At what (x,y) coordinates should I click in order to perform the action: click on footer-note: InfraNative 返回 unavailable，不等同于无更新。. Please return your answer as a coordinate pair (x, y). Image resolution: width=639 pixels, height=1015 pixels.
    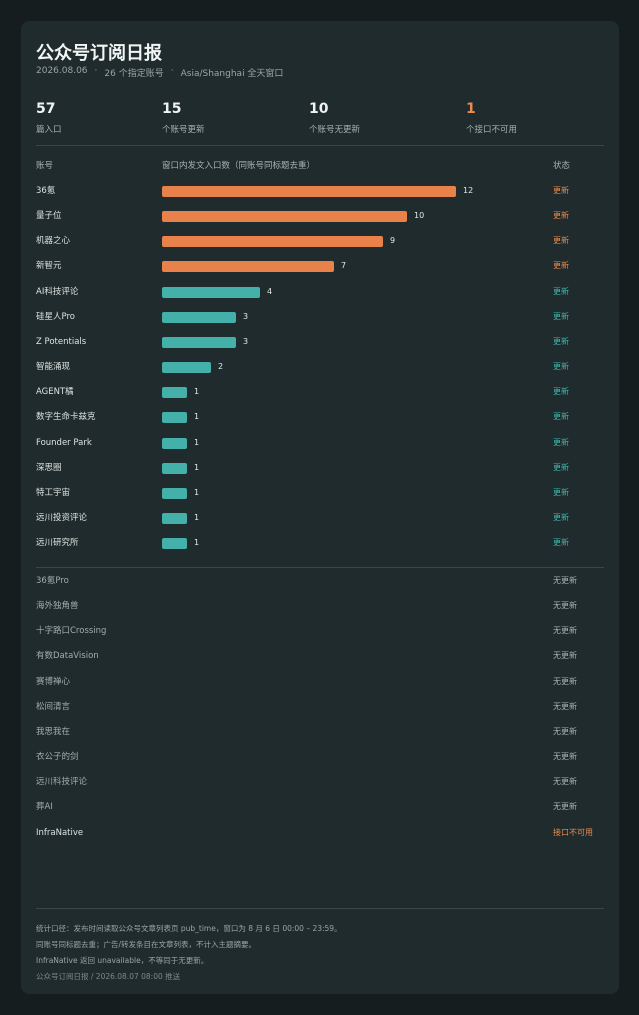
    Looking at the image, I should click on (122, 960).